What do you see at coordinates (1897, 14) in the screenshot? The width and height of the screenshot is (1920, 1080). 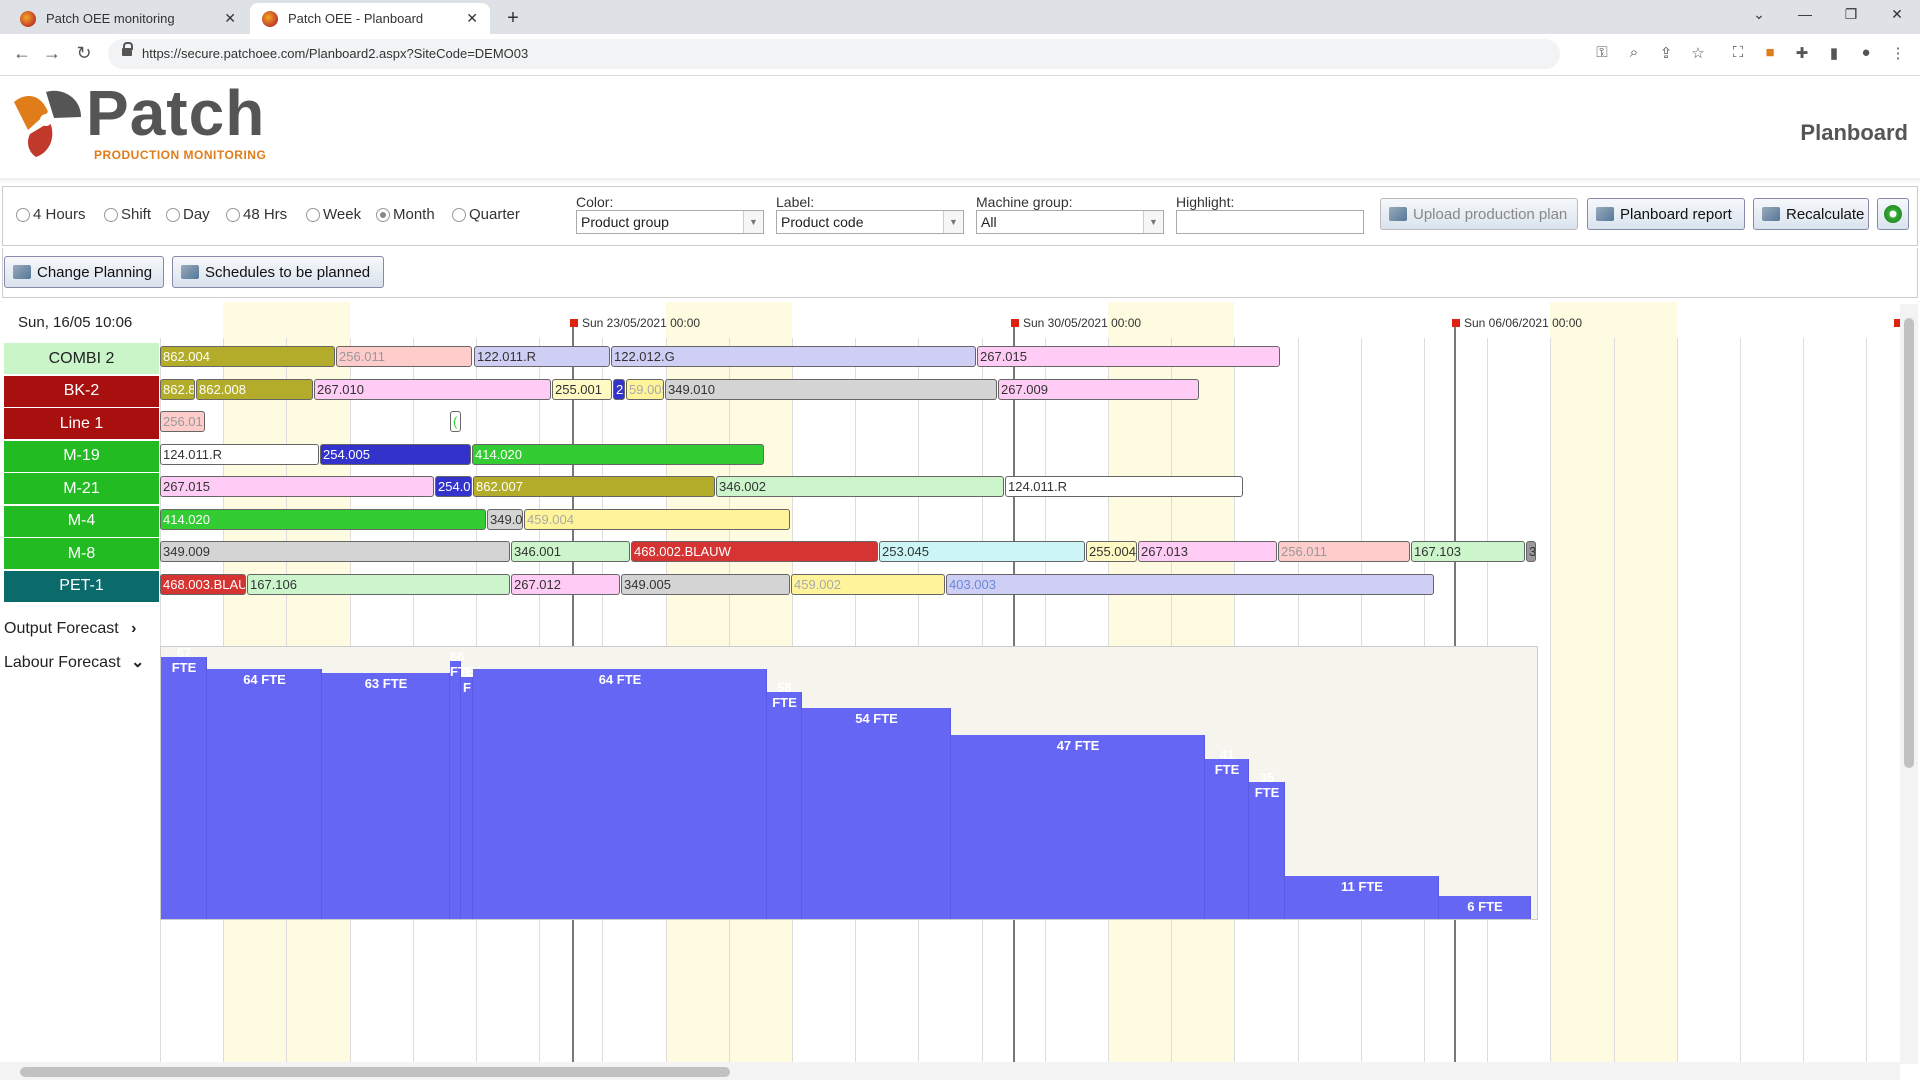 I see `close-window-icon: ✕` at bounding box center [1897, 14].